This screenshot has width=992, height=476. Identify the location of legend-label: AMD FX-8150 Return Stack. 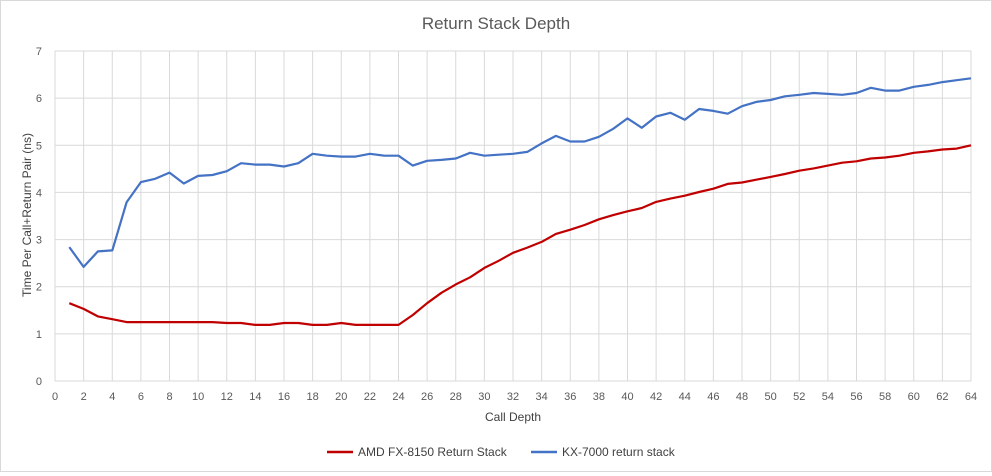
(433, 452).